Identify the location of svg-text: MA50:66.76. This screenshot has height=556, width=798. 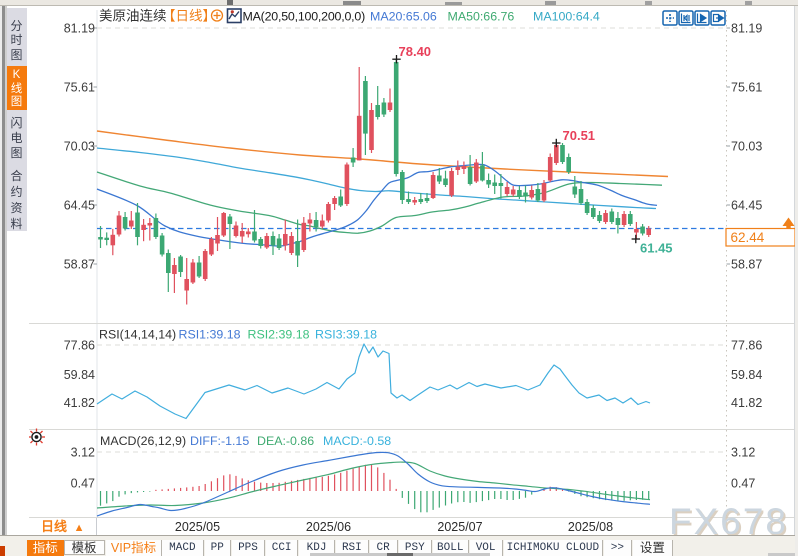
(481, 17).